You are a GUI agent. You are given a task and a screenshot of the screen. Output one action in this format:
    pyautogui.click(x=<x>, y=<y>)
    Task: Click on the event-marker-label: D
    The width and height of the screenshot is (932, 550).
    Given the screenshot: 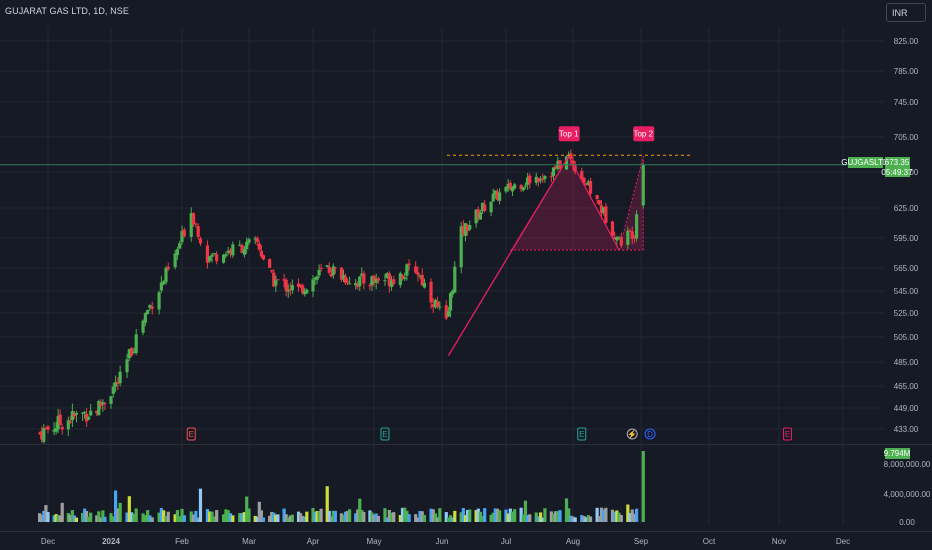 What is the action you would take?
    pyautogui.click(x=650, y=434)
    